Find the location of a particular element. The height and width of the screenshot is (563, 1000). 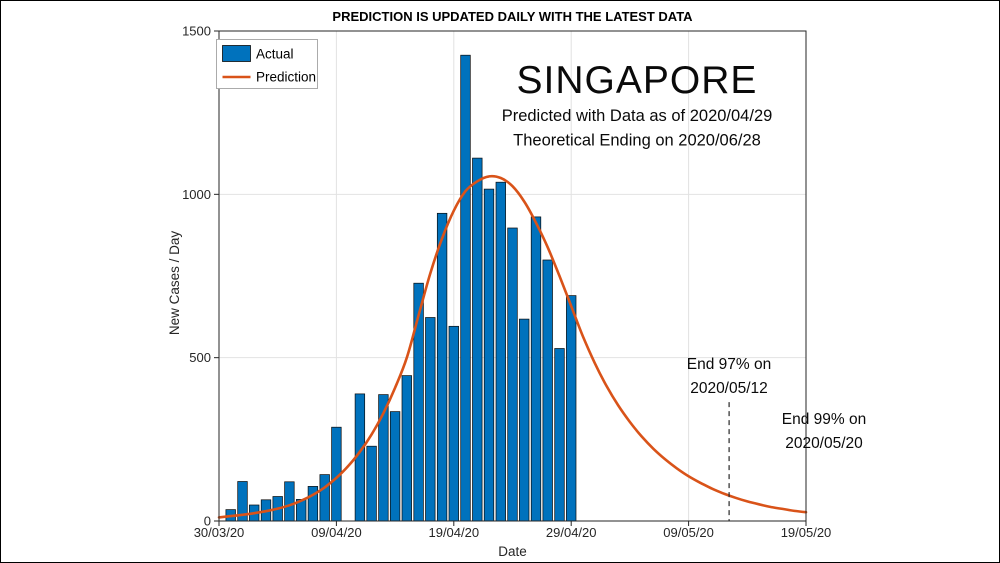

headline-subtitle-1: Predicted with Data as of 2020/04/29 is located at coordinates (637, 116).